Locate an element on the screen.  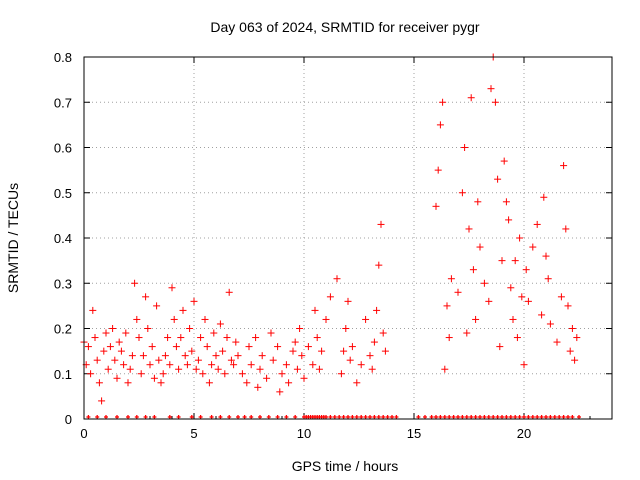
x-tick-label: 20 is located at coordinates (524, 433).